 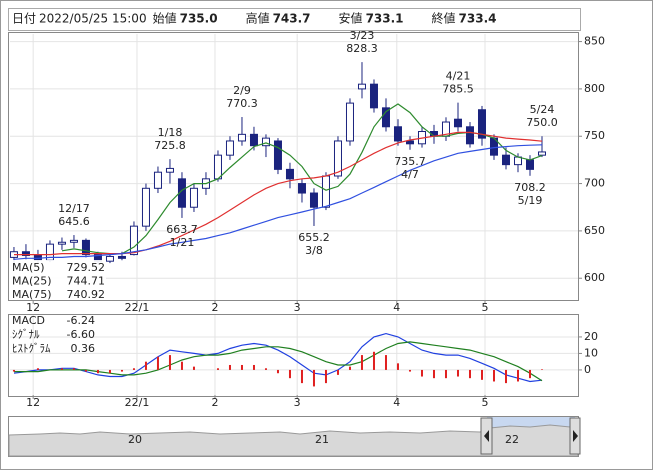 What do you see at coordinates (542, 109) in the screenshot?
I see `annotation-date: 5/24` at bounding box center [542, 109].